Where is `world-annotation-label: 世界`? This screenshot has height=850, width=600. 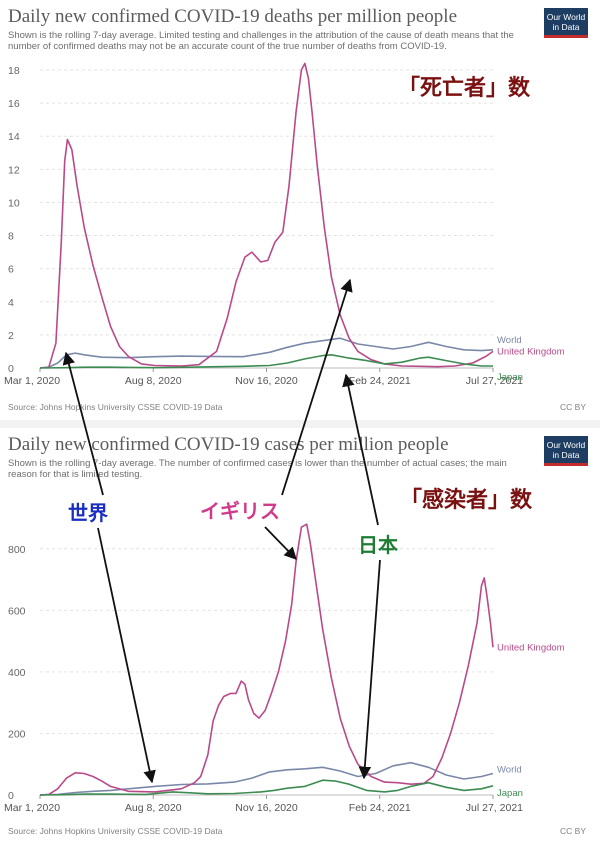
world-annotation-label: 世界 is located at coordinates (88, 513).